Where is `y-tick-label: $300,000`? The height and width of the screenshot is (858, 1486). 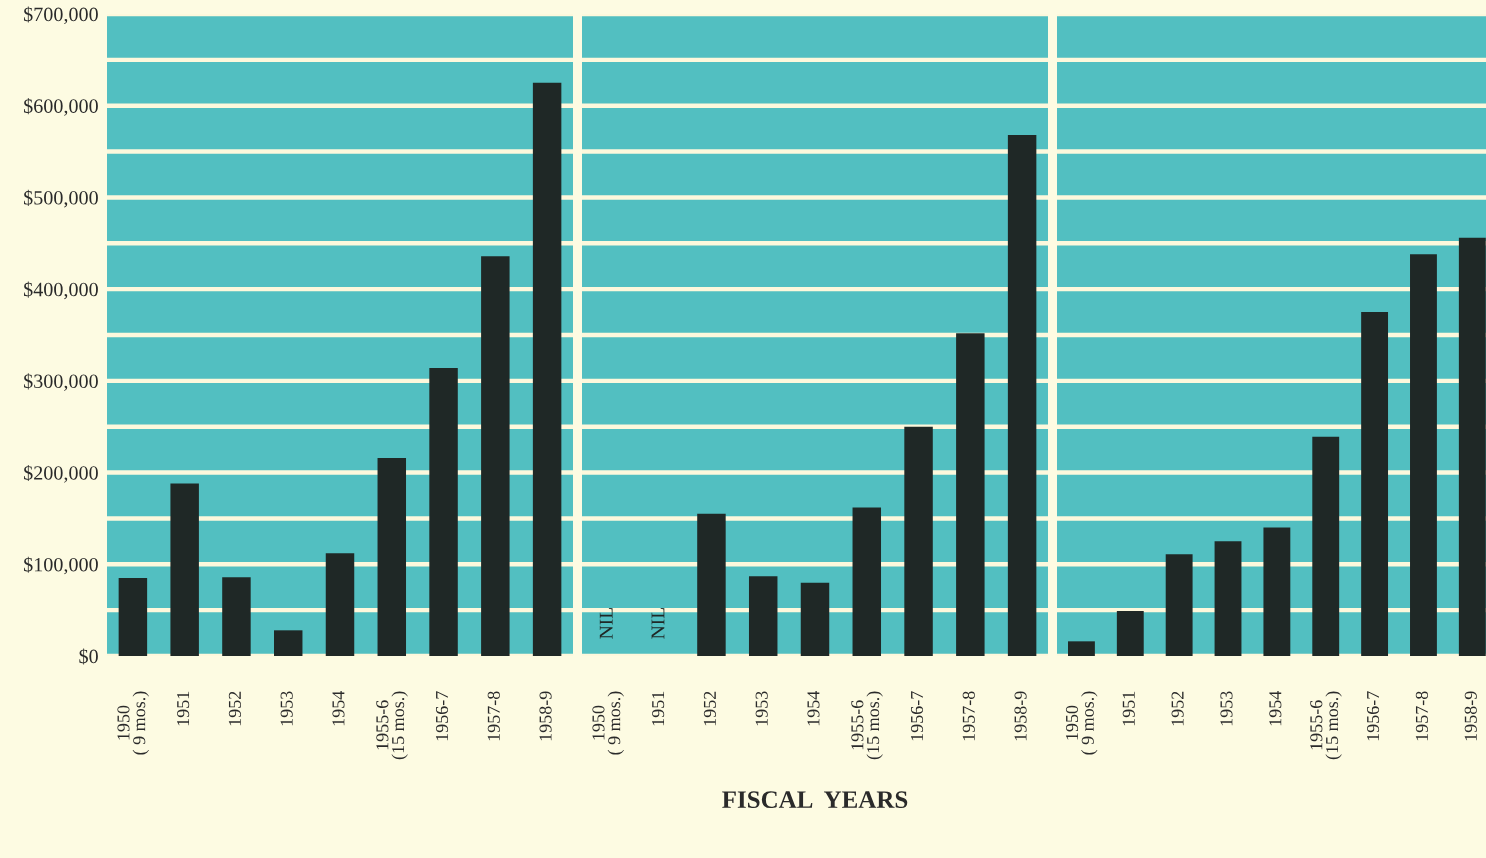 y-tick-label: $300,000 is located at coordinates (61, 382).